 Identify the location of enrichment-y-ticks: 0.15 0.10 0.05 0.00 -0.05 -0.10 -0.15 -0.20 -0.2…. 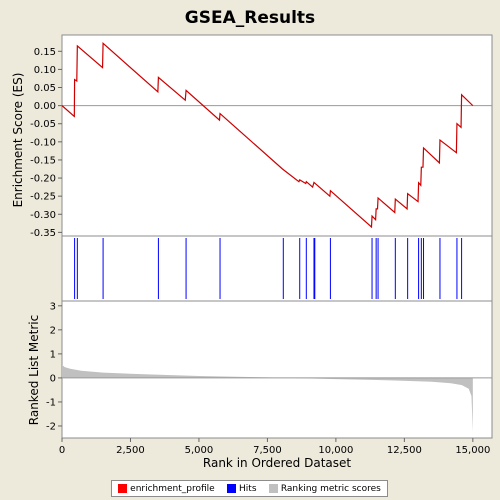
(46, 143).